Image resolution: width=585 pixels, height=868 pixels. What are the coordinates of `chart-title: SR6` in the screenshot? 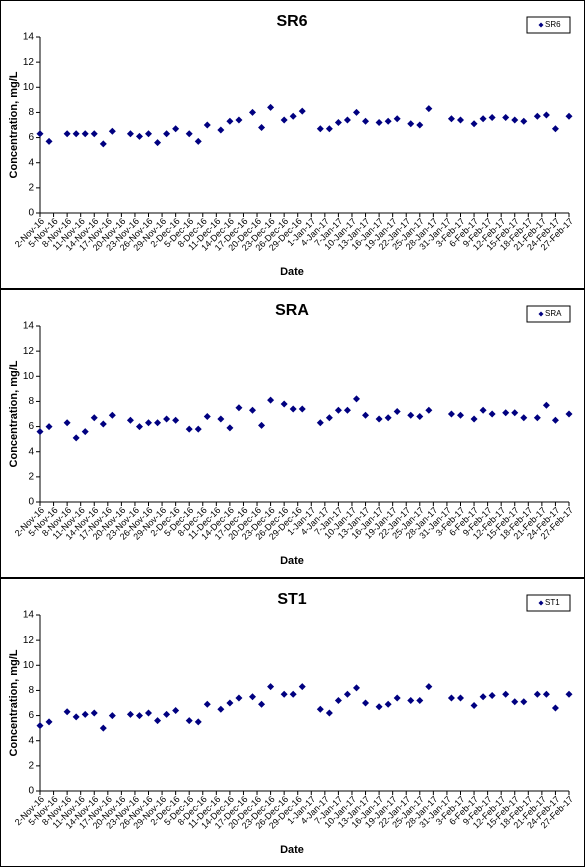 It's located at (291, 21).